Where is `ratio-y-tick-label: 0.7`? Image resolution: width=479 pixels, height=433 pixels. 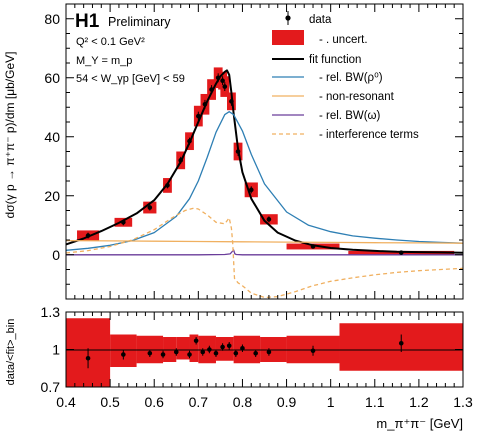 ratio-y-tick-label: 0.7 is located at coordinates (51, 387).